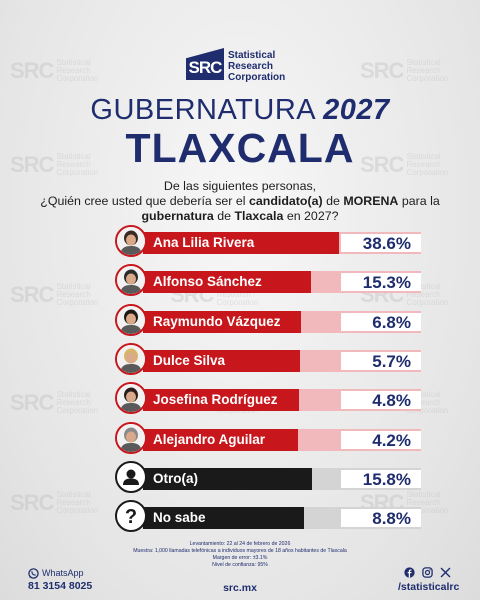  Describe the element at coordinates (63, 573) in the screenshot. I see `whatsapp-label: WhatsApp` at that location.